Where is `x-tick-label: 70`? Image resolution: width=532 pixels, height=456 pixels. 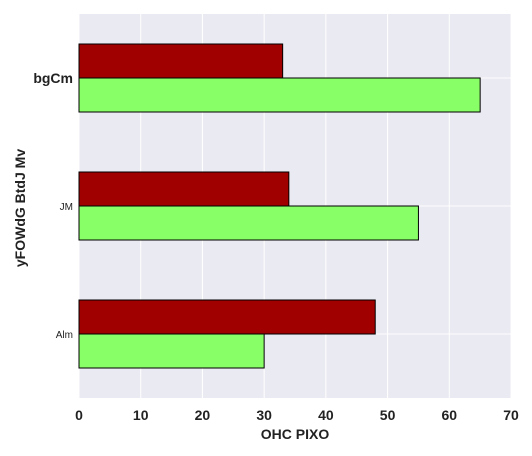 x-tick-label: 70 is located at coordinates (511, 415).